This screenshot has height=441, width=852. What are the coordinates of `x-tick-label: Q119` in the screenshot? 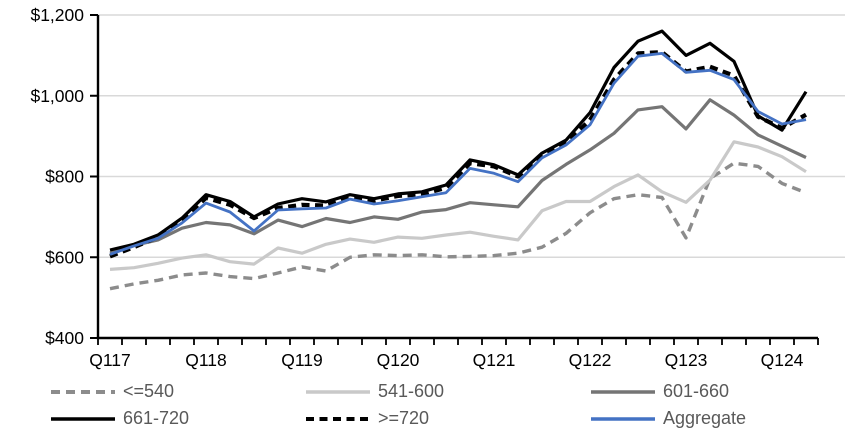 It's located at (302, 360).